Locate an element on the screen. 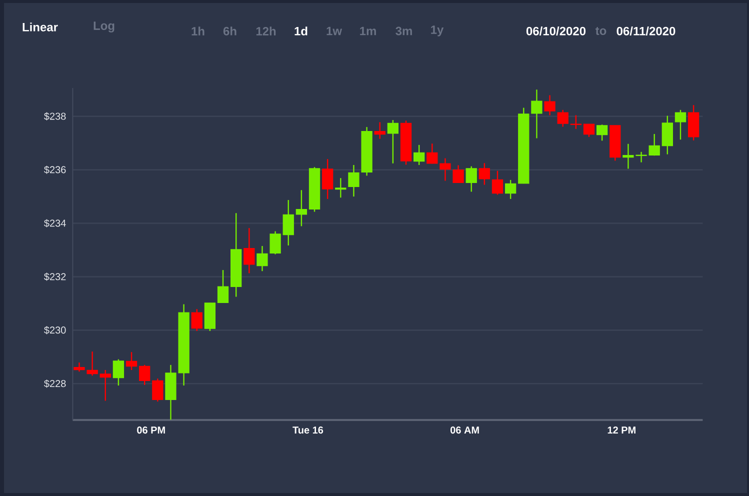 The image size is (749, 496). y-tick-label: $228 is located at coordinates (55, 384).